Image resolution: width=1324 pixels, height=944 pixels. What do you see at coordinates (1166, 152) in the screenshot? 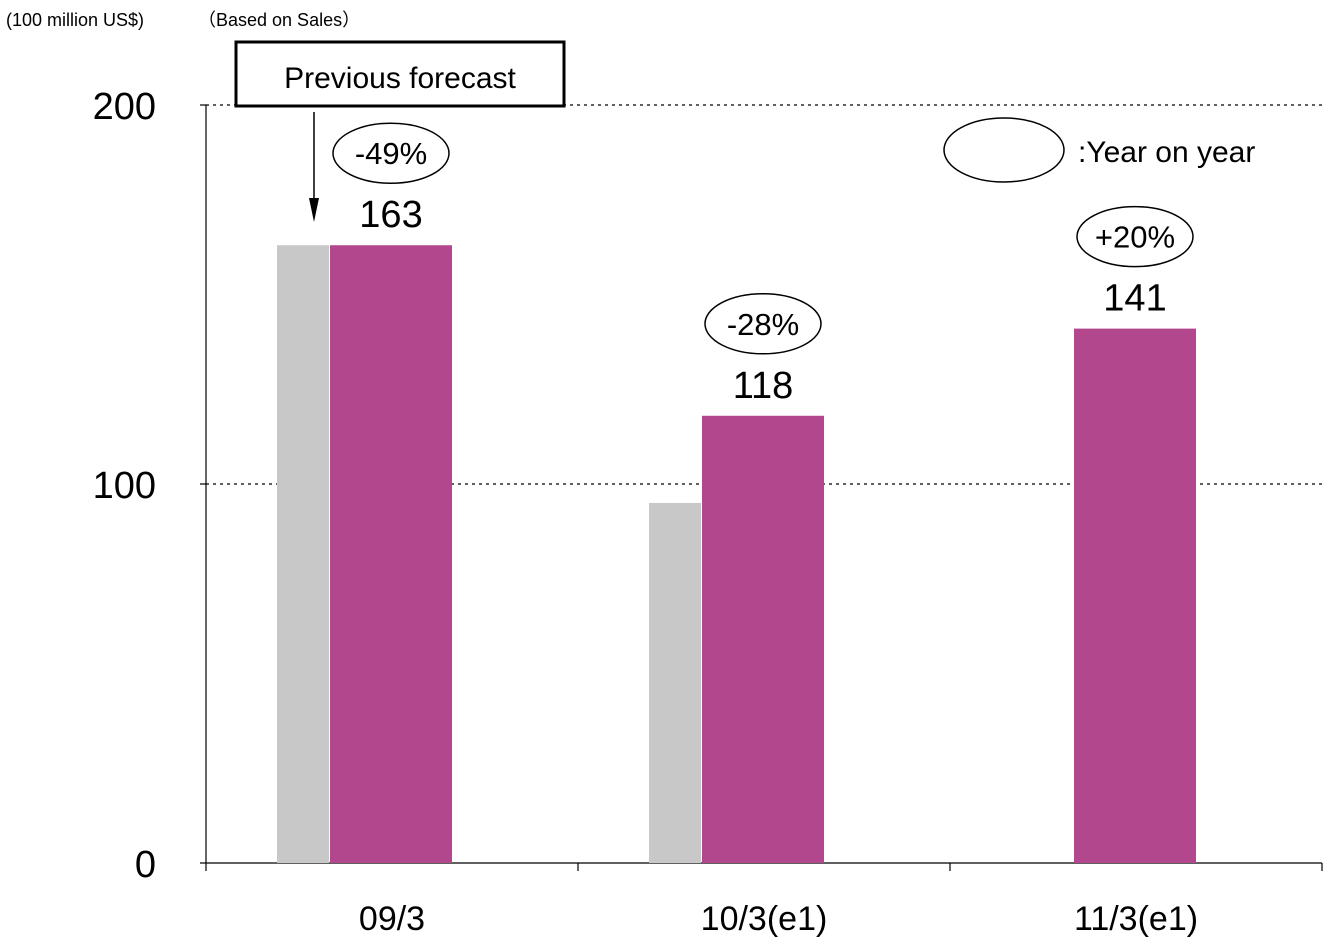
I see `legend-yoy-label: :Year on year` at bounding box center [1166, 152].